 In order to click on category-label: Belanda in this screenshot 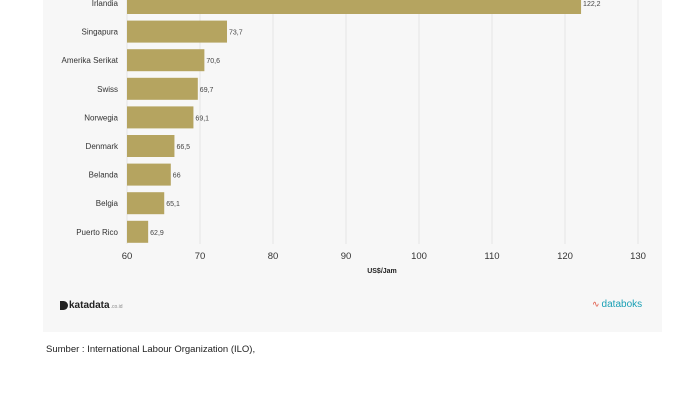, I will do `click(104, 175)`.